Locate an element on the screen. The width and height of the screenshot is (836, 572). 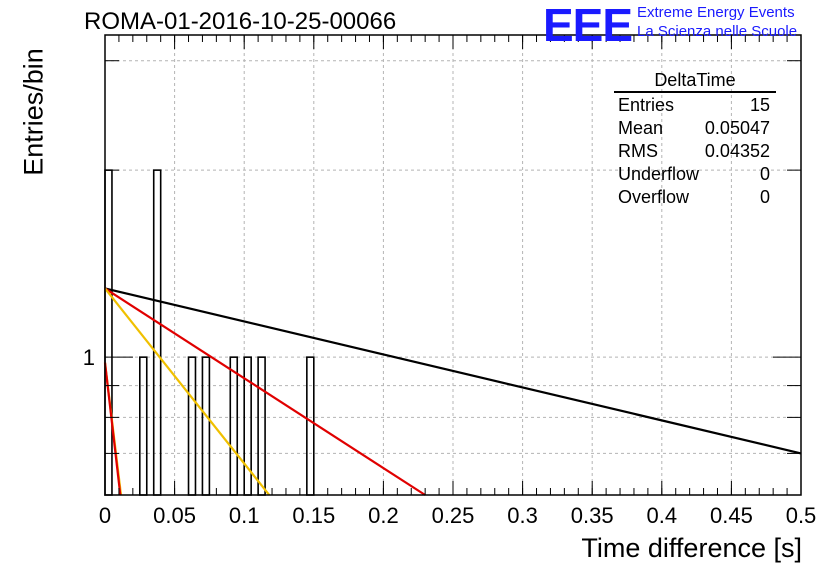
x-tick-label: 0.4 is located at coordinates (662, 515).